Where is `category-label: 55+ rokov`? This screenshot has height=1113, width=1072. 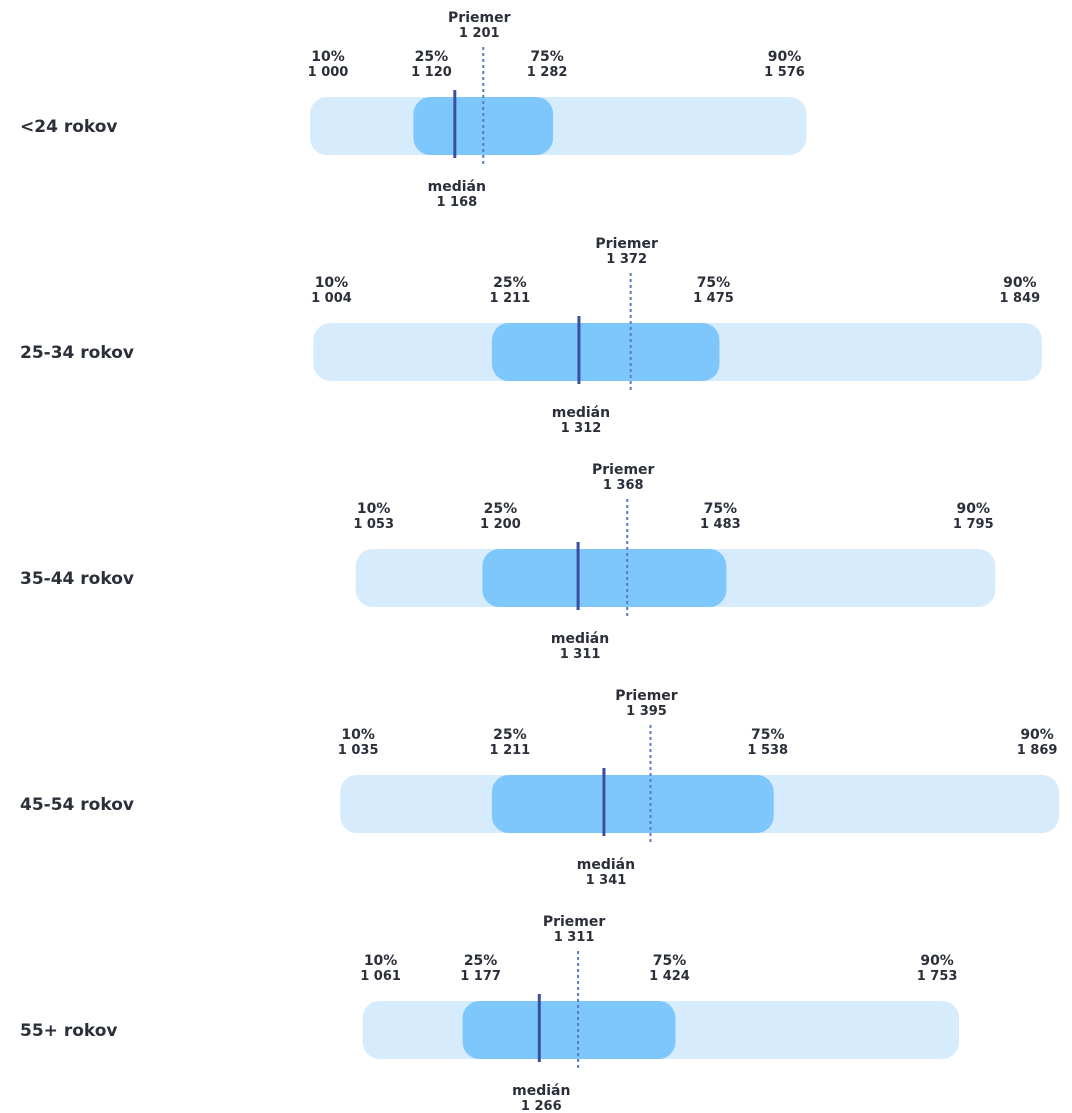
category-label: 55+ rokov is located at coordinates (69, 1031).